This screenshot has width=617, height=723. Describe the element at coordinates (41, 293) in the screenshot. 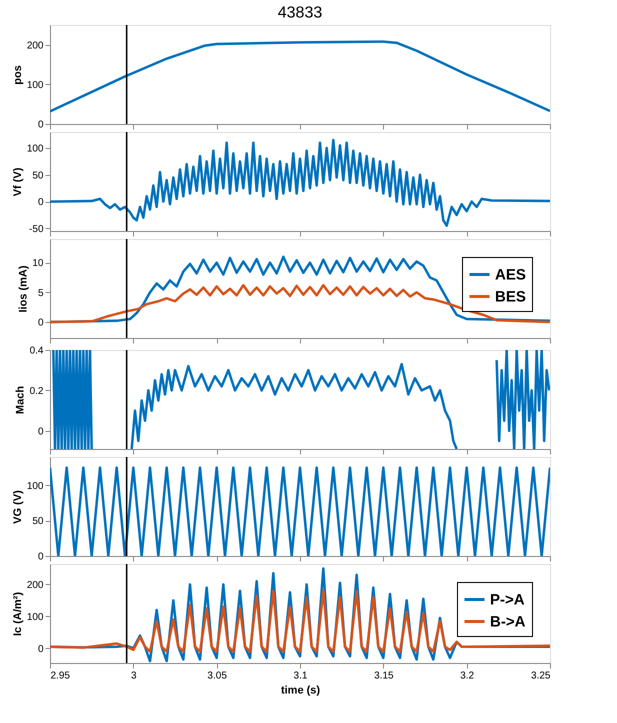

I see `y-tick-label: 5` at that location.